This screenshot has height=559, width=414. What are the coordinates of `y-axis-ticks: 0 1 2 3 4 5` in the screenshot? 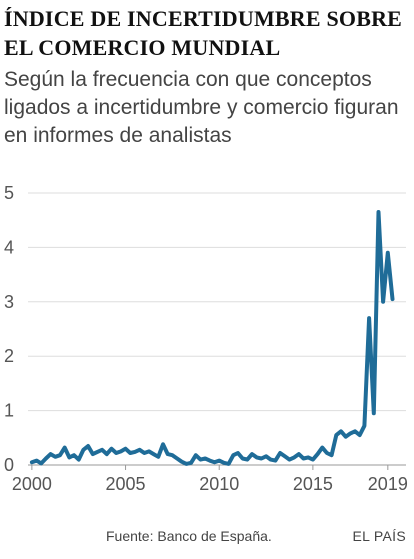 It's located at (9, 329).